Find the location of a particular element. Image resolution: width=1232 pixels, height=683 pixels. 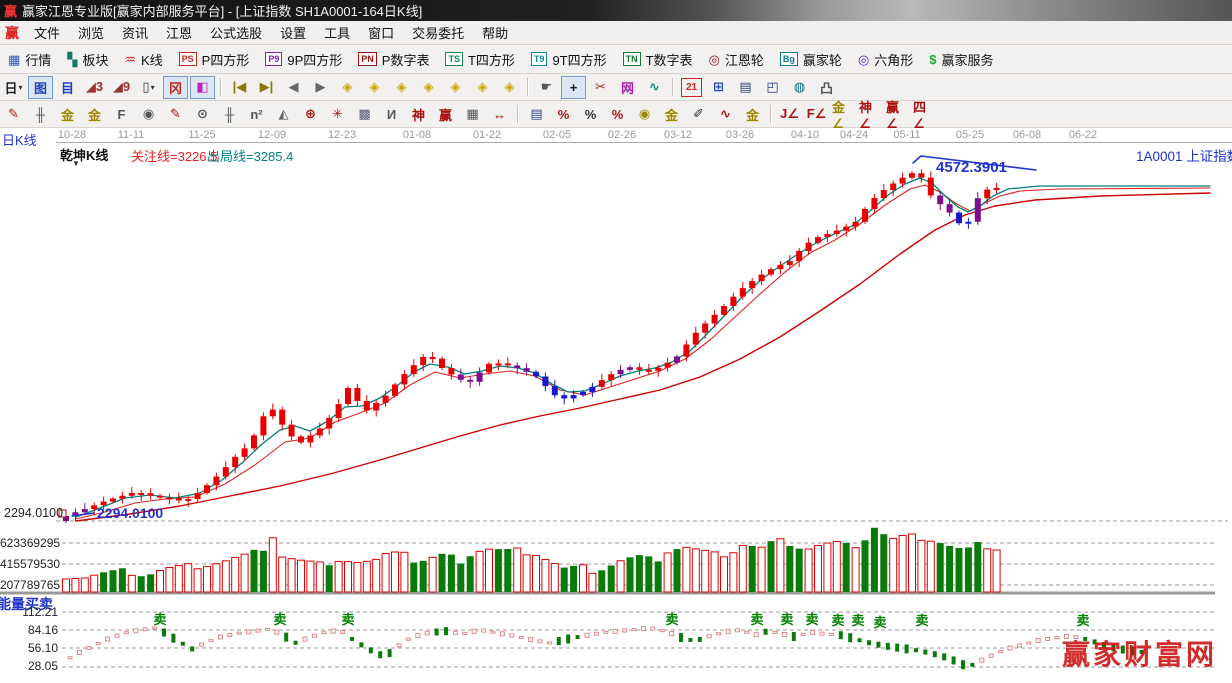

spiral-tool-icon: ◉ is located at coordinates (148, 113).